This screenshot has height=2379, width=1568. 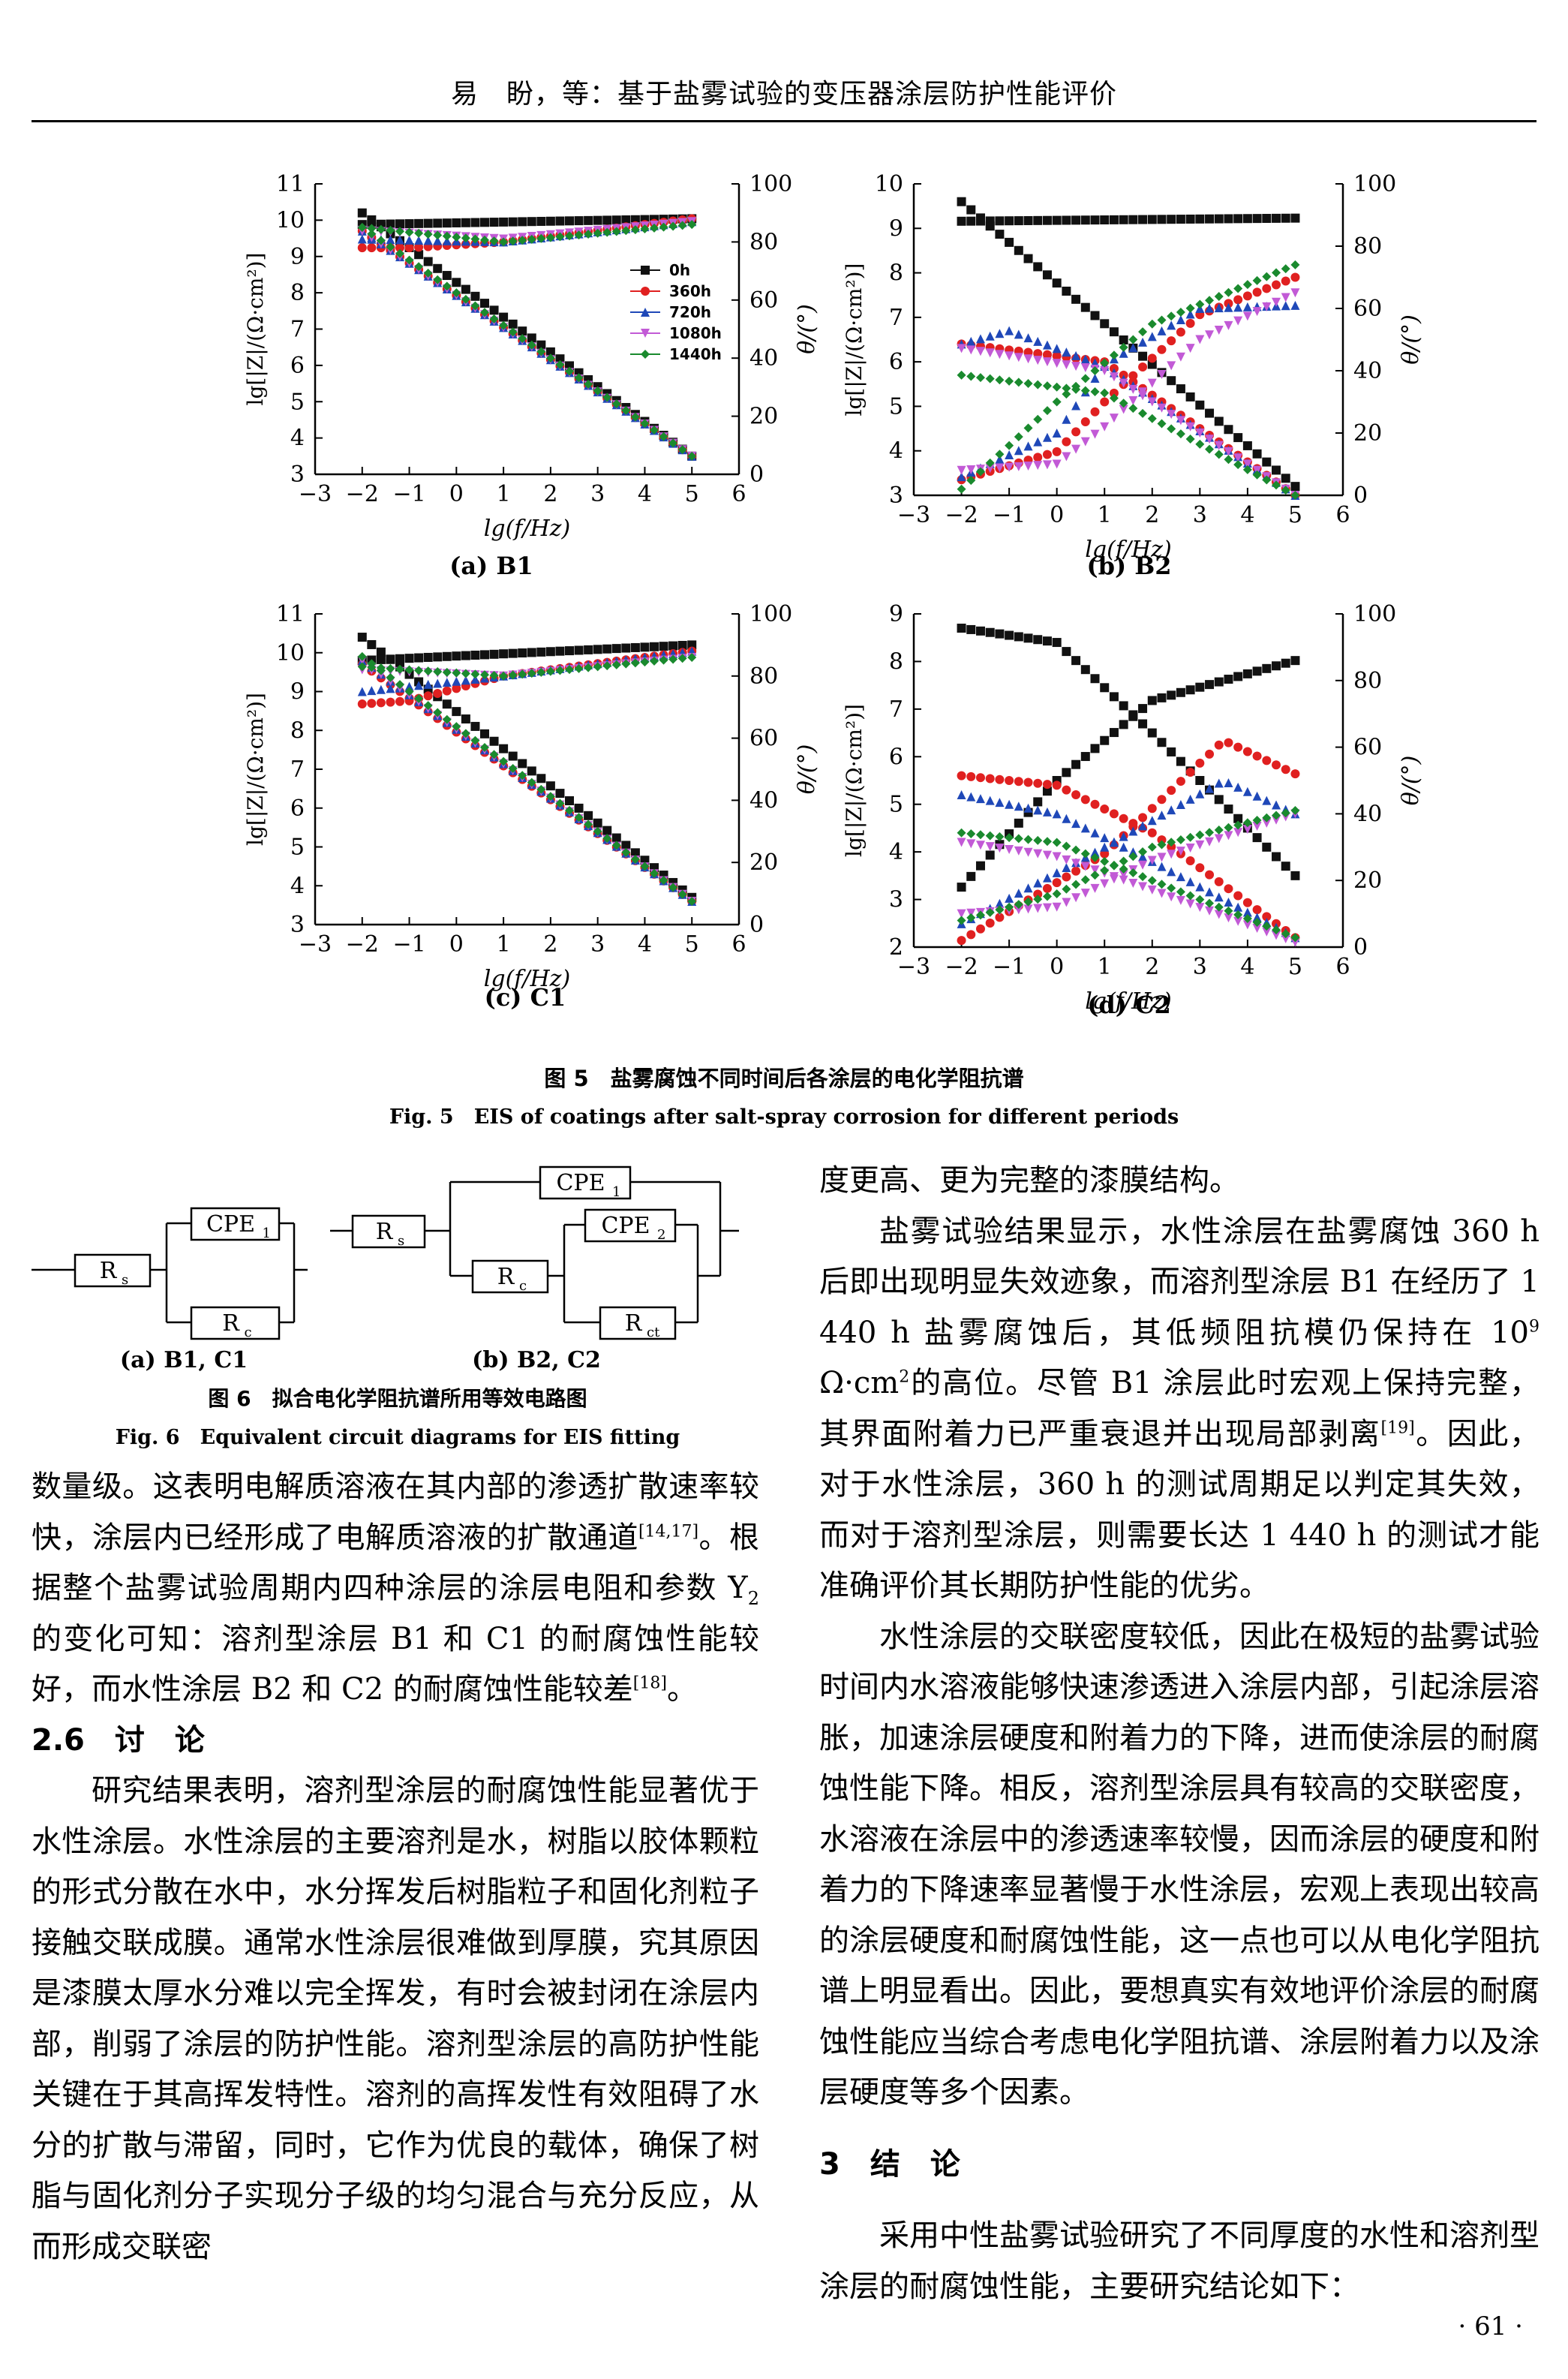 What do you see at coordinates (1129, 566) in the screenshot?
I see `panel-label: (b) B2` at bounding box center [1129, 566].